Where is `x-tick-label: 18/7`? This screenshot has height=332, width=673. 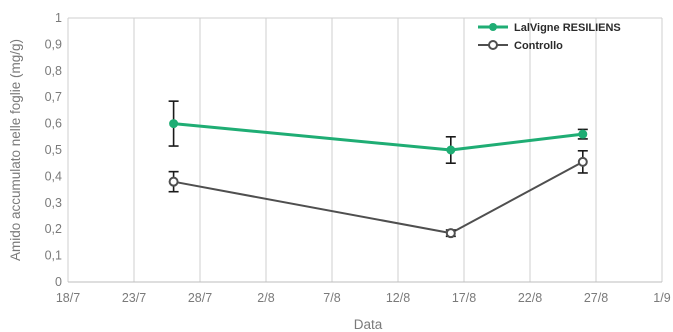
x-tick-label: 18/7 is located at coordinates (68, 298).